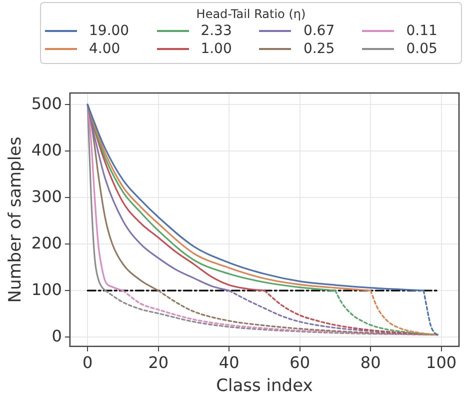  What do you see at coordinates (264, 386) in the screenshot?
I see `x-axis-title: Class index` at bounding box center [264, 386].